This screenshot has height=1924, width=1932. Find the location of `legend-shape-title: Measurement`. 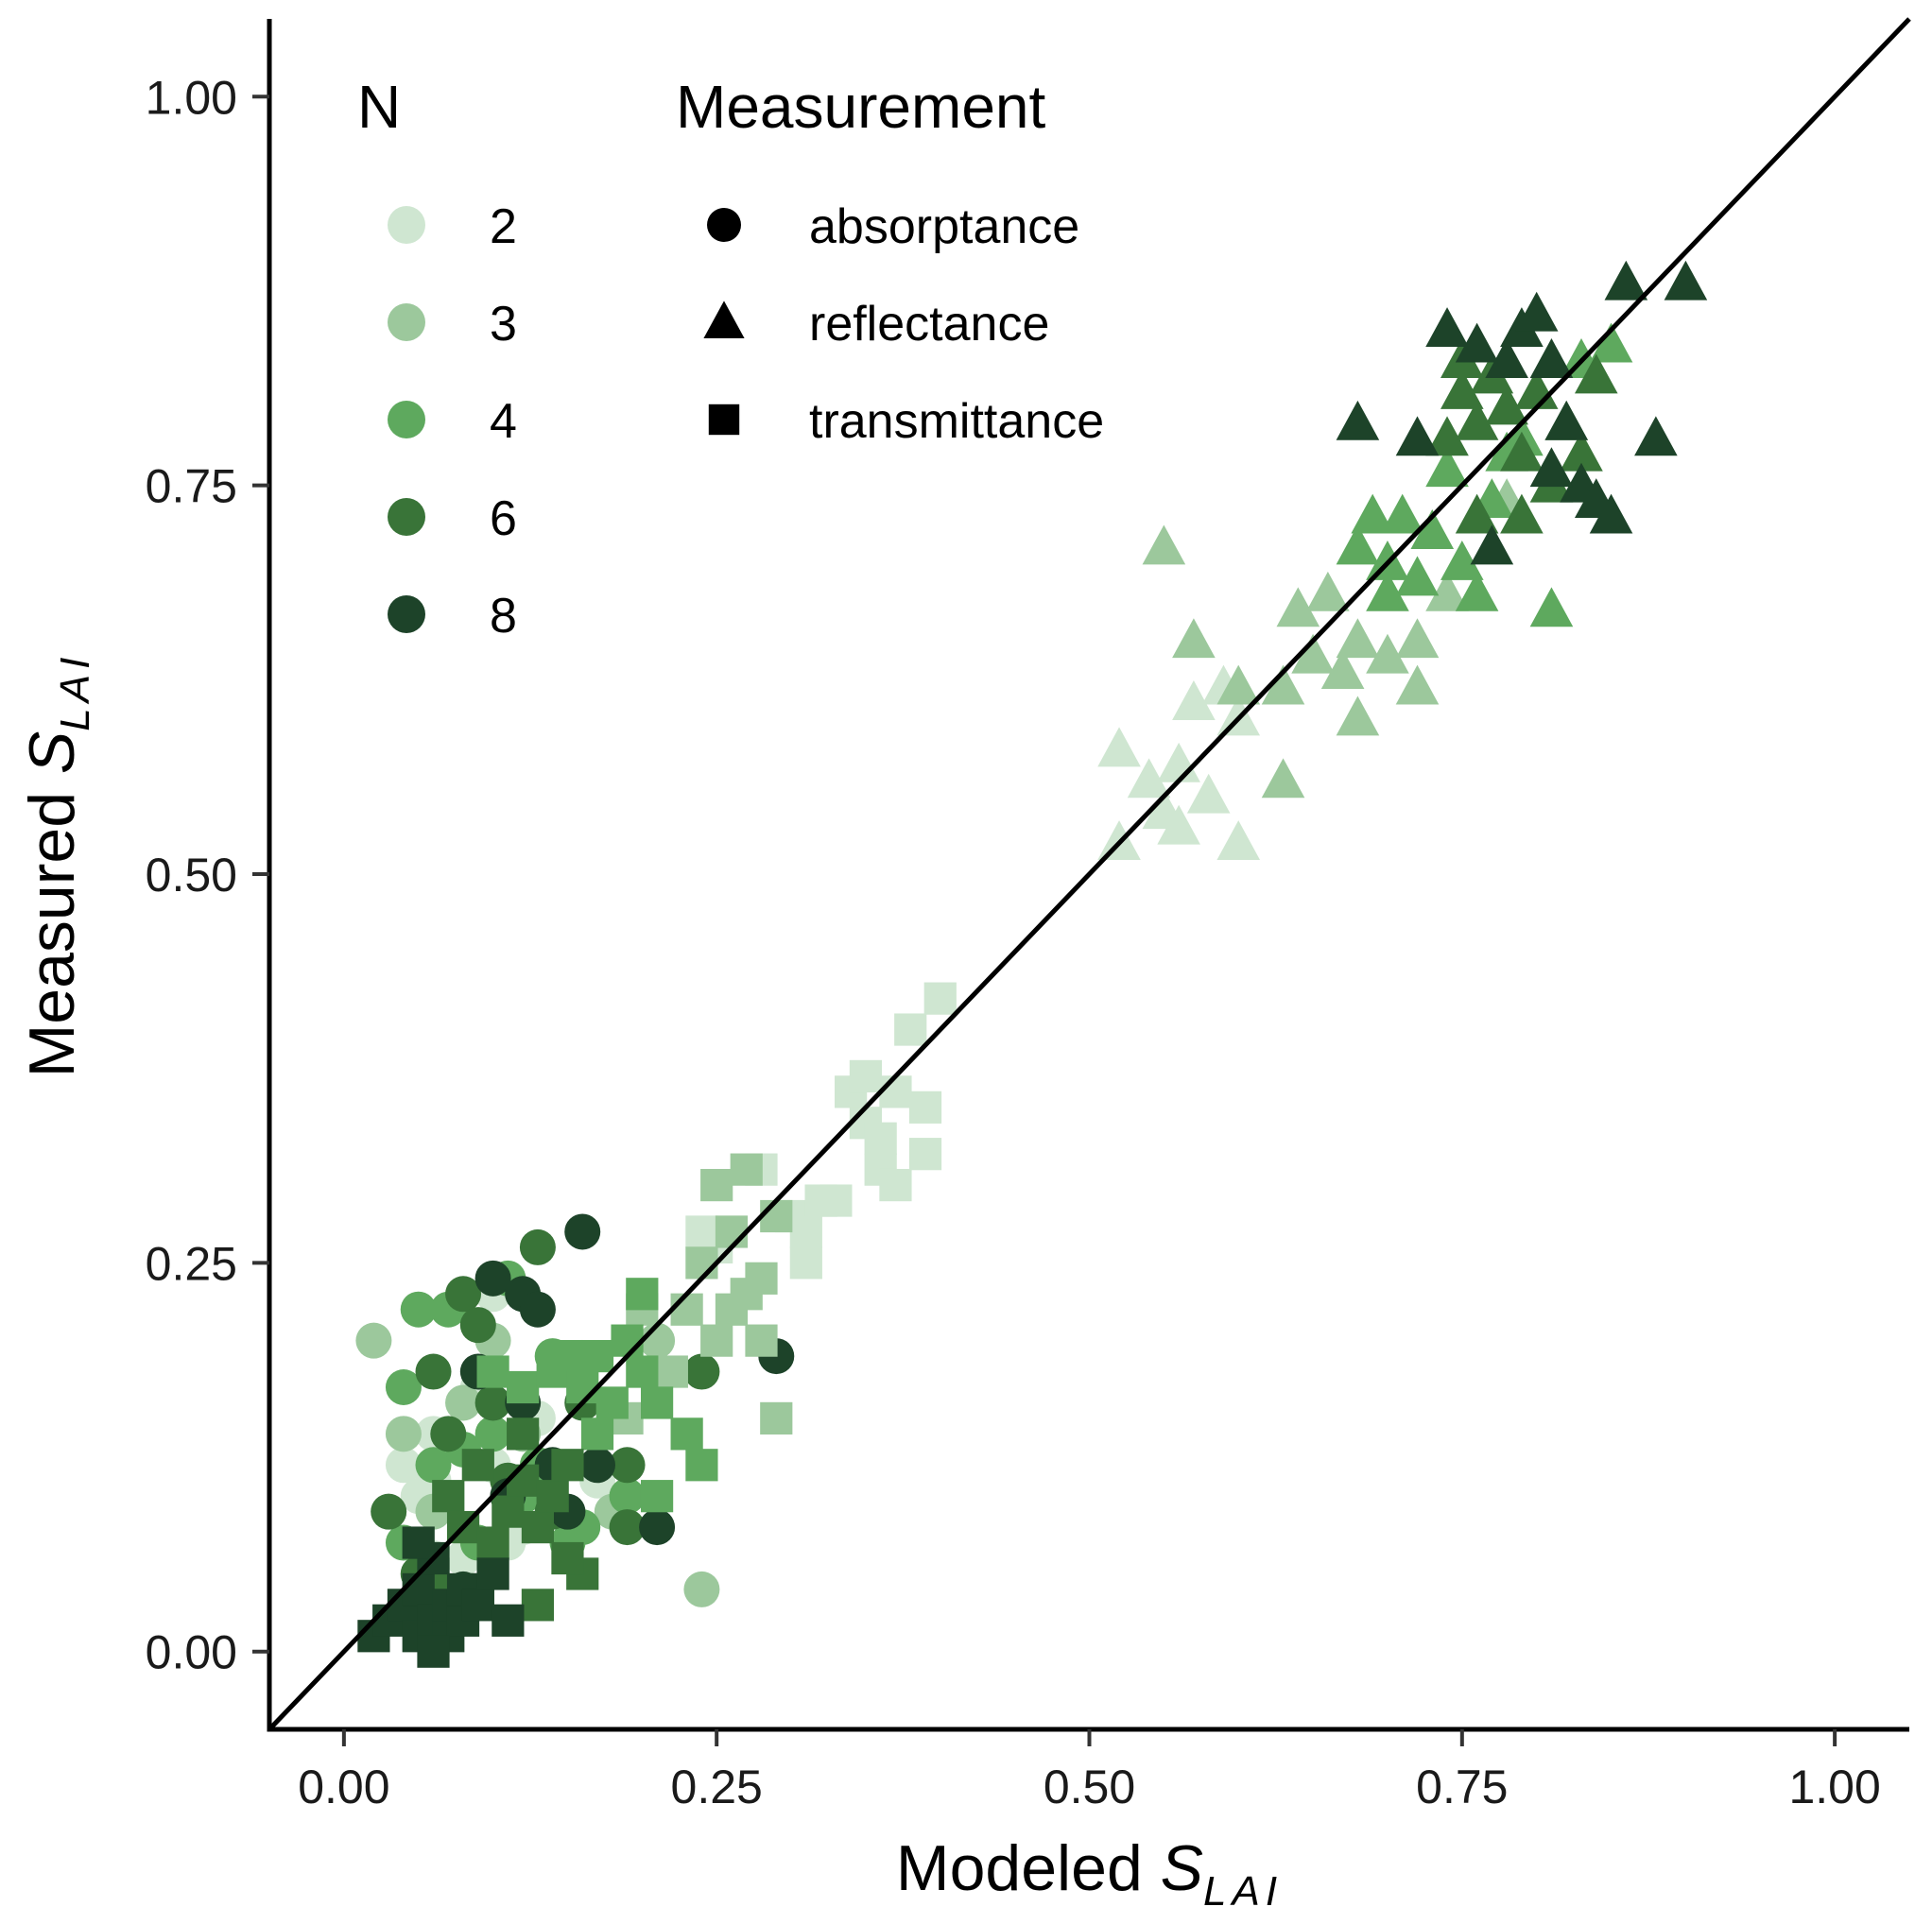

legend-shape-title: Measurement is located at coordinates (861, 107).